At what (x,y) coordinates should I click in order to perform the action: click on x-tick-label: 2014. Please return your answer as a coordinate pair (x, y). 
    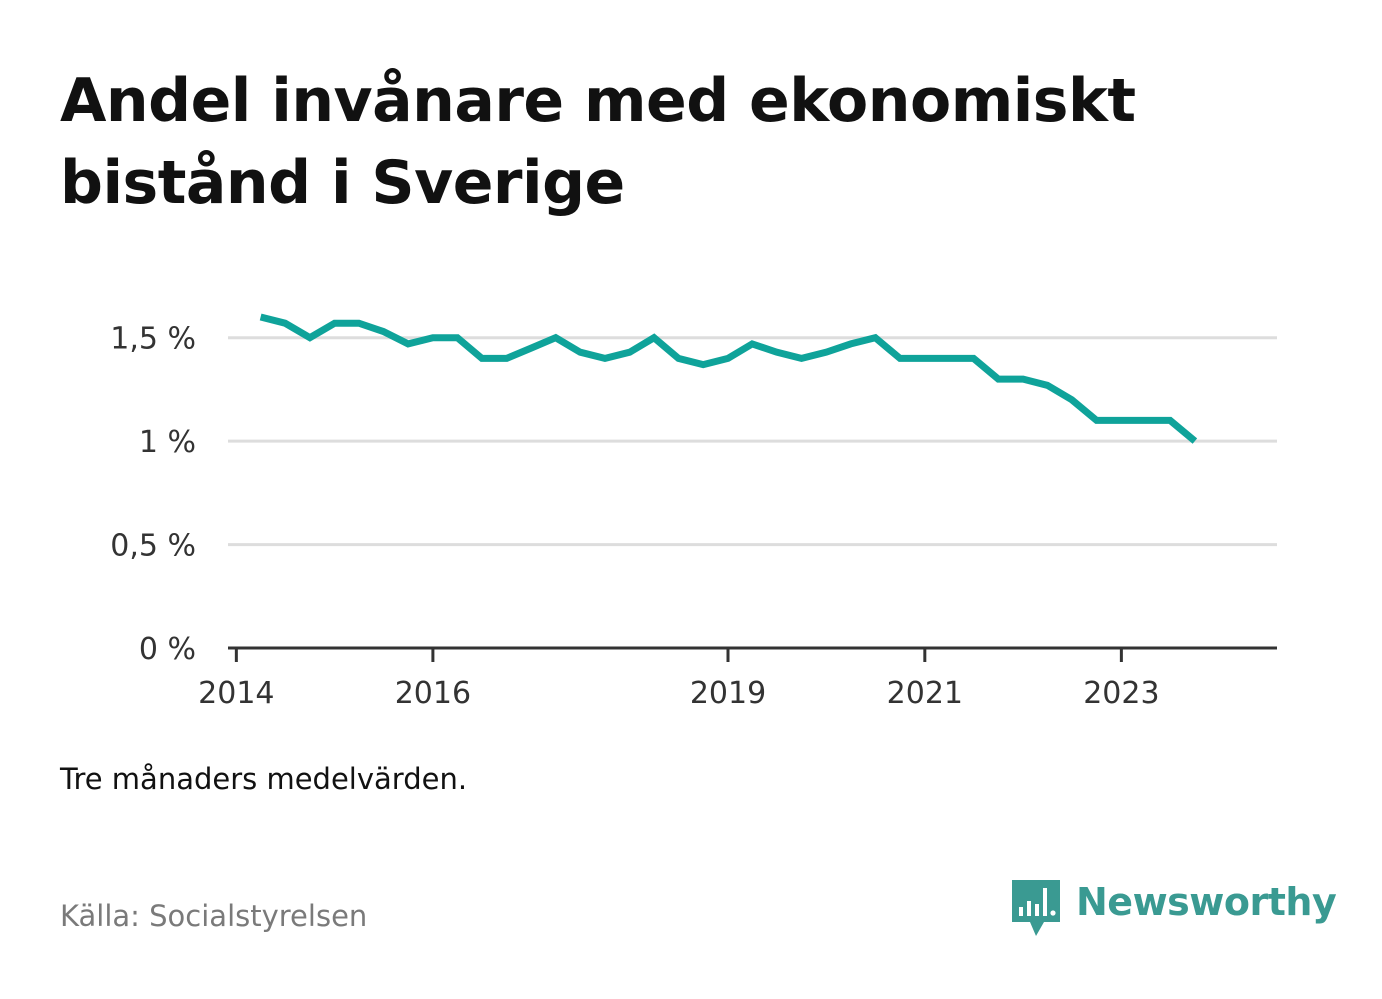
    Looking at the image, I should click on (236, 693).